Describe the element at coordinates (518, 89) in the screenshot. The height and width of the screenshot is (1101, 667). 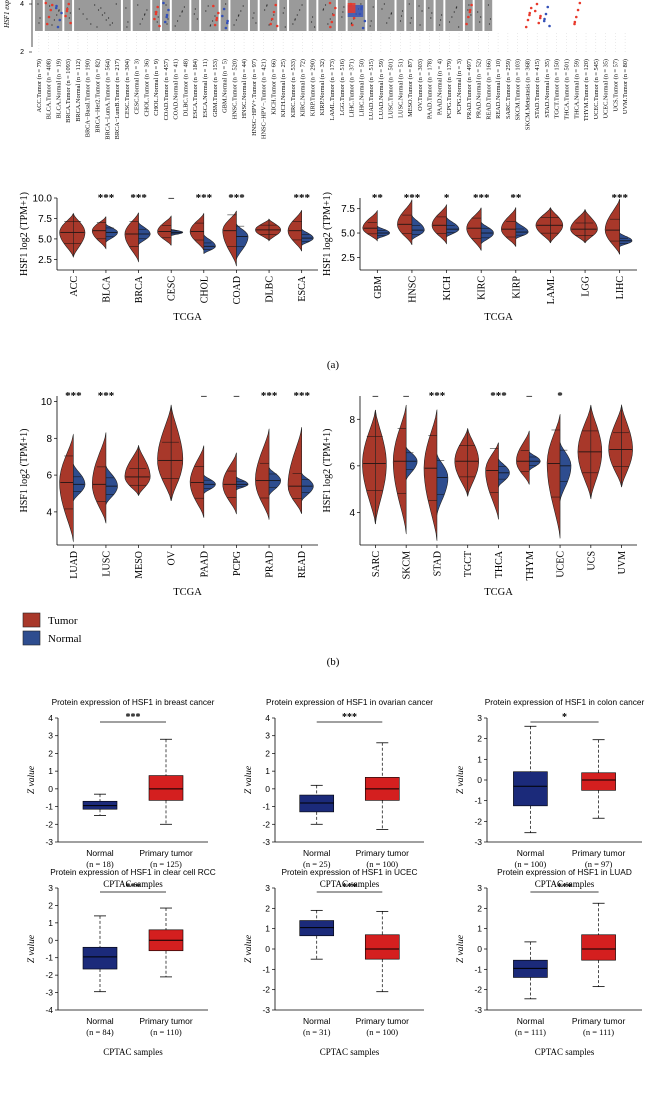
I see `strip-category-label: SKCM.Tumor (n = 103)` at that location.